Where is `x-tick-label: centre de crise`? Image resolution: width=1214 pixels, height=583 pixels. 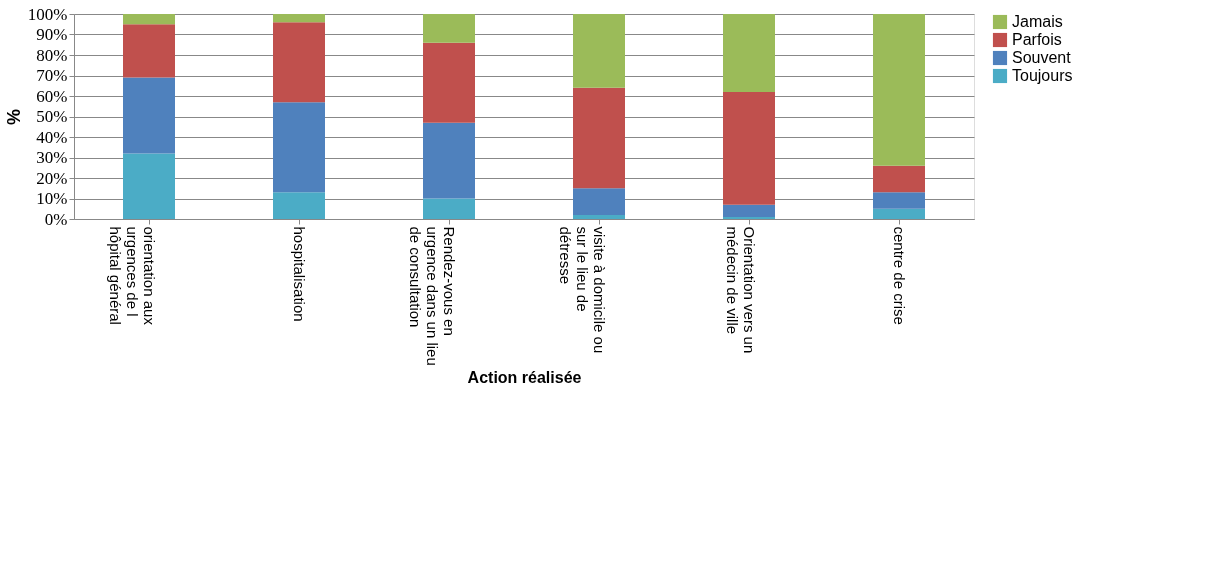
x-tick-label: centre de crise is located at coordinates (899, 275).